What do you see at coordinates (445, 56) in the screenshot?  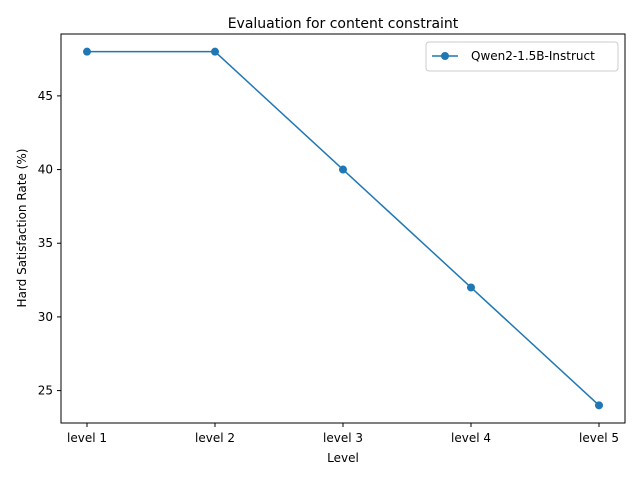 I see `legend-marker` at bounding box center [445, 56].